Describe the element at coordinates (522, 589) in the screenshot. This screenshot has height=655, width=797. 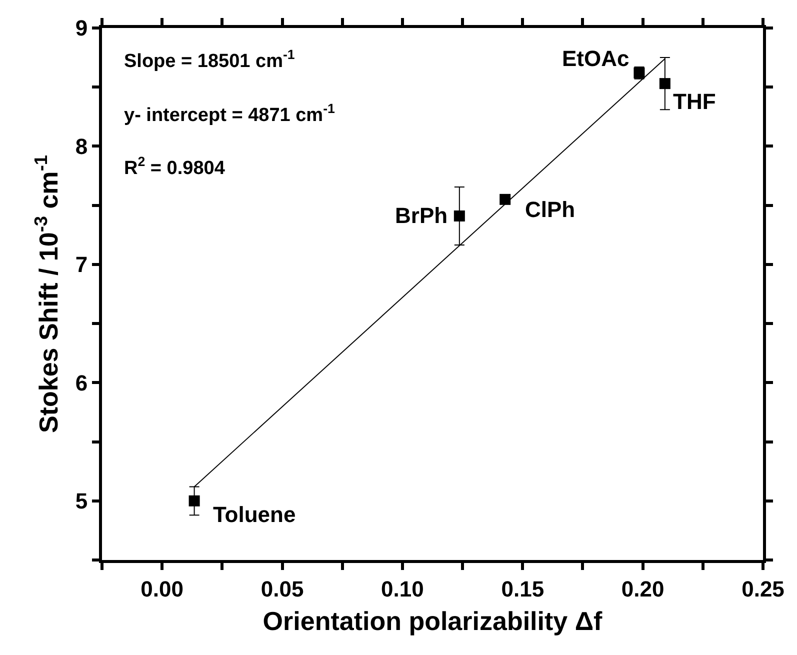
I see `x-tick-label: 0.15` at that location.